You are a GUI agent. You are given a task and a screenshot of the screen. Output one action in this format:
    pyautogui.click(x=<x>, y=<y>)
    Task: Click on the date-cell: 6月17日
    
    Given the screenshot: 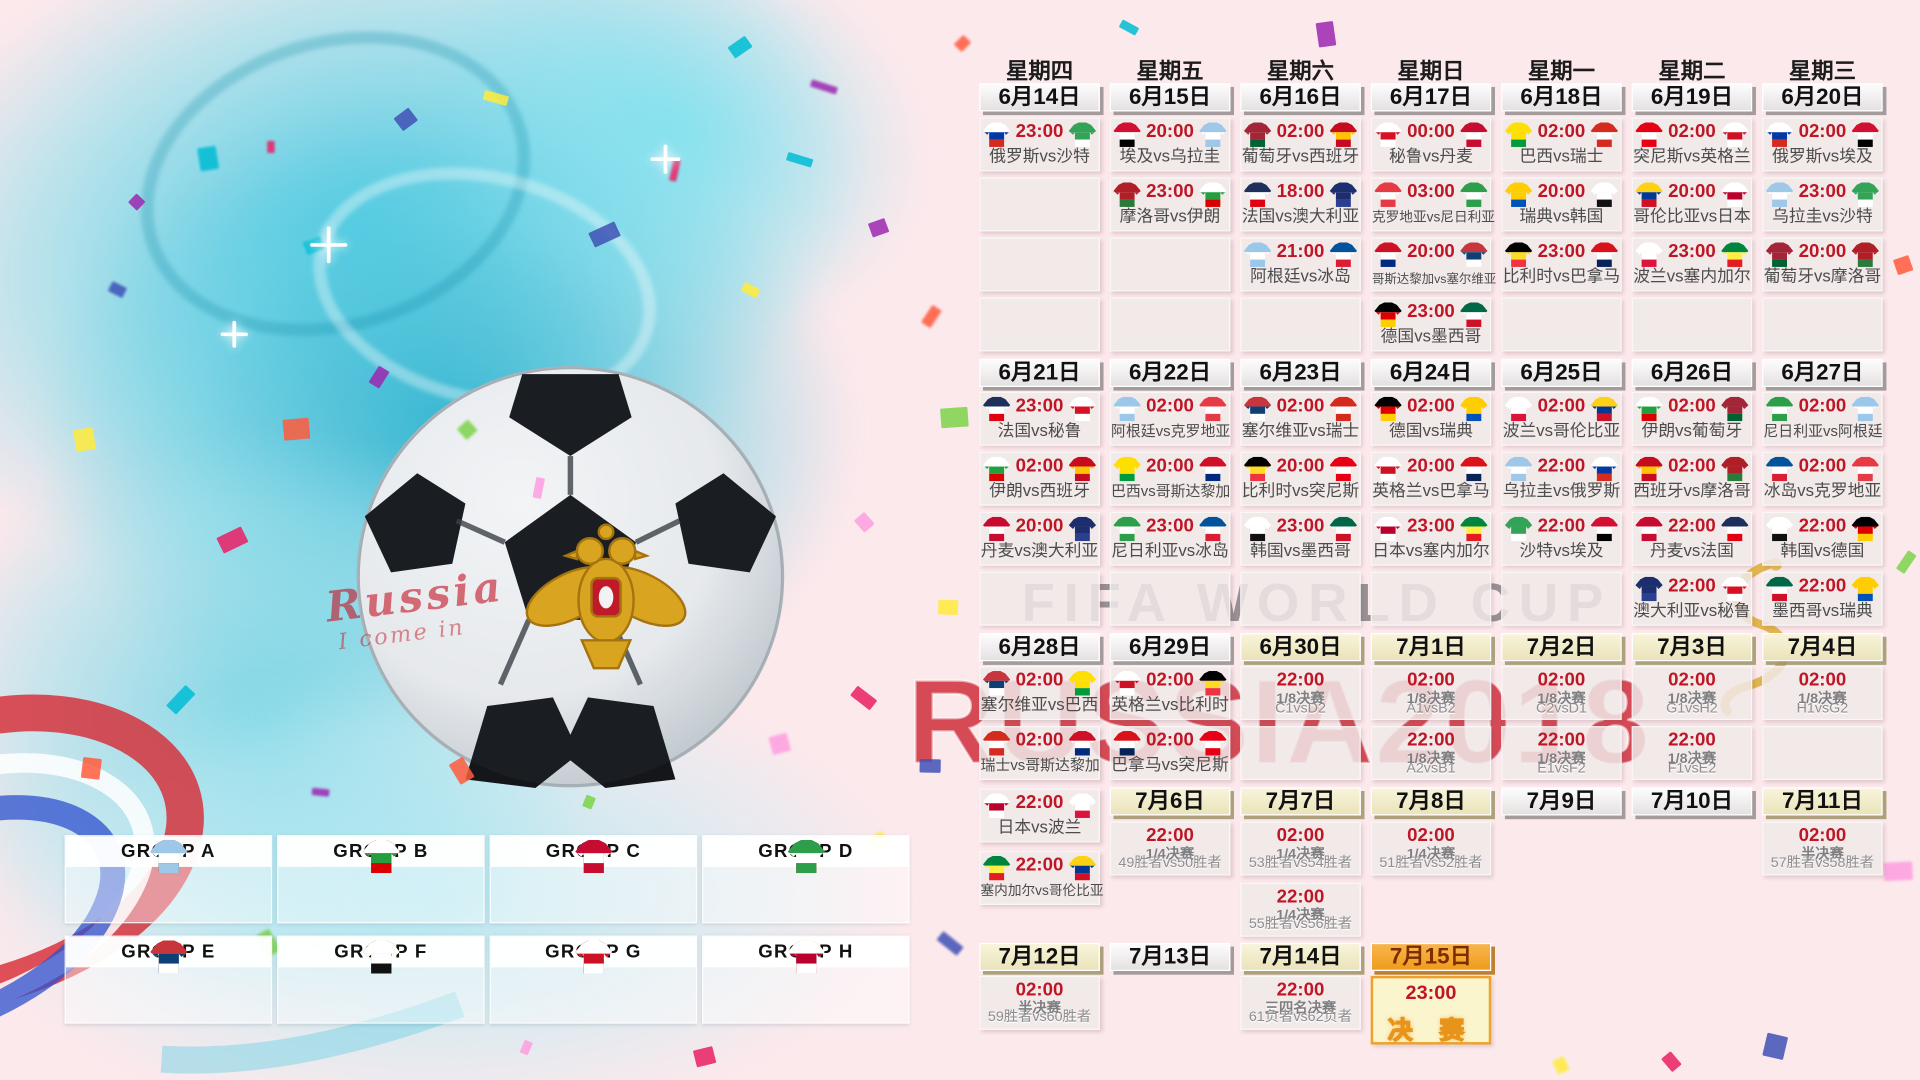 What is the action you would take?
    pyautogui.click(x=1431, y=97)
    